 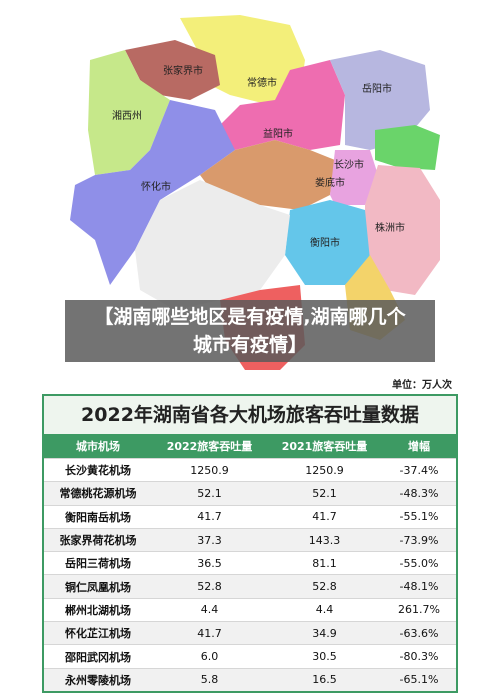 I want to click on table-cell: -48.1%, so click(x=419, y=586).